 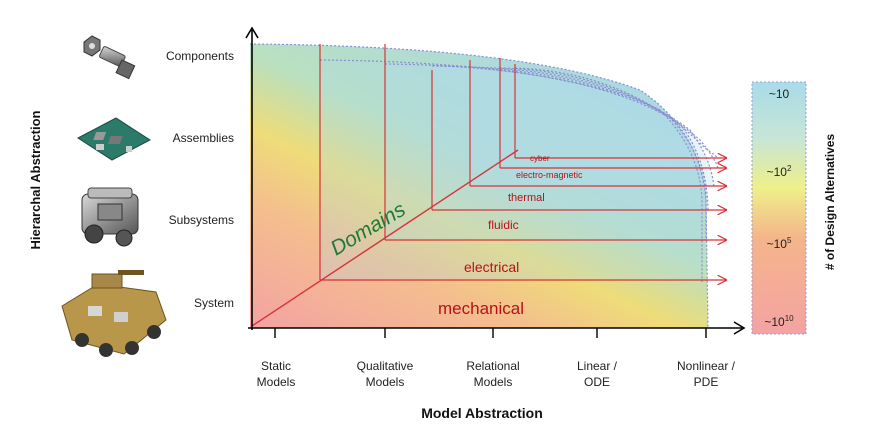 I want to click on colorbar-title: # of Design Alternatives, so click(x=830, y=202).